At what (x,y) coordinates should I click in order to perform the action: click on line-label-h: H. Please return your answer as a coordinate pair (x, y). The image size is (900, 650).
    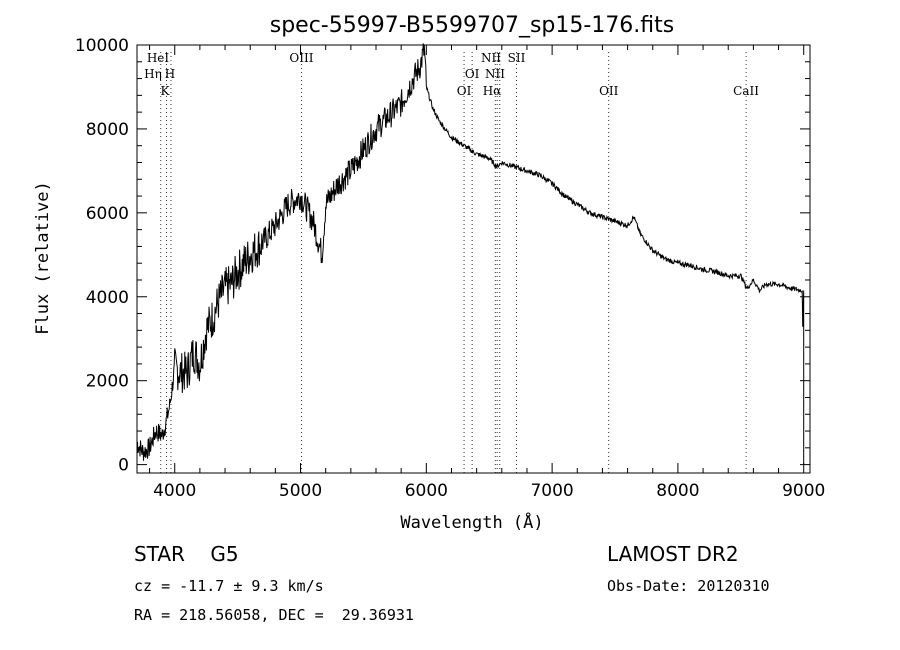
    Looking at the image, I should click on (170, 74).